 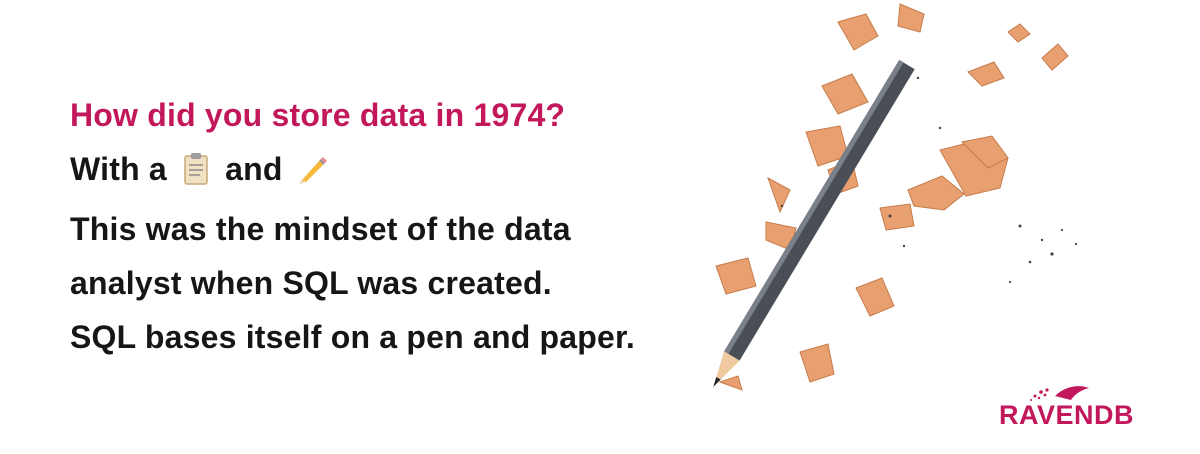 I want to click on pencil, so click(x=814, y=223).